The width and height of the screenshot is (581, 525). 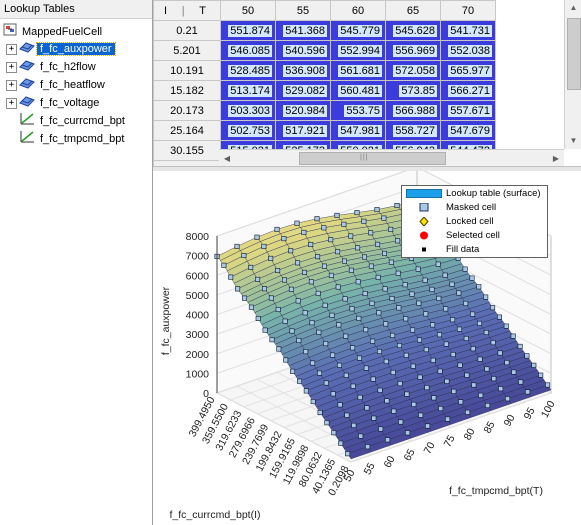 I want to click on tree-item-f-fc-h2flow: + f_fc_h2flow, so click(x=52, y=66).